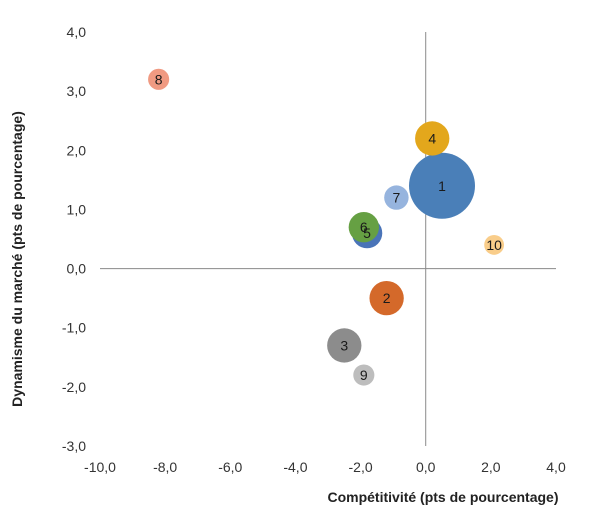 The width and height of the screenshot is (591, 526). I want to click on x-tick-label: -8,0, so click(165, 467).